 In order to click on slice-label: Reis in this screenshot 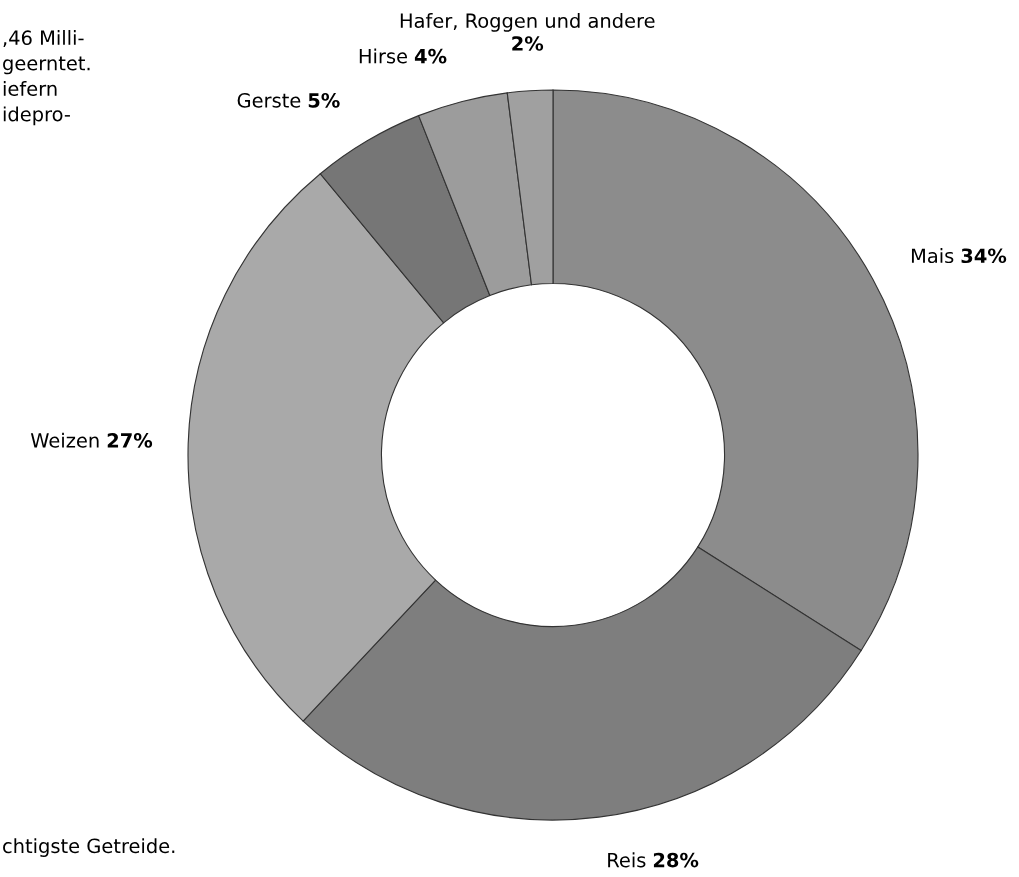, I will do `click(627, 860)`.